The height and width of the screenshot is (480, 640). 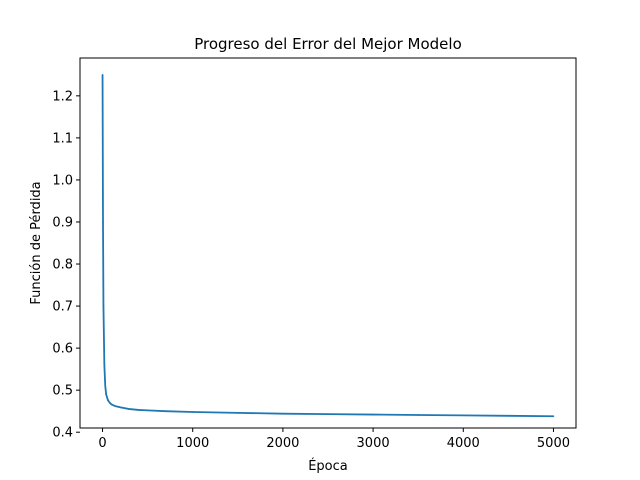 I want to click on x-tick-label: 0, so click(x=102, y=443).